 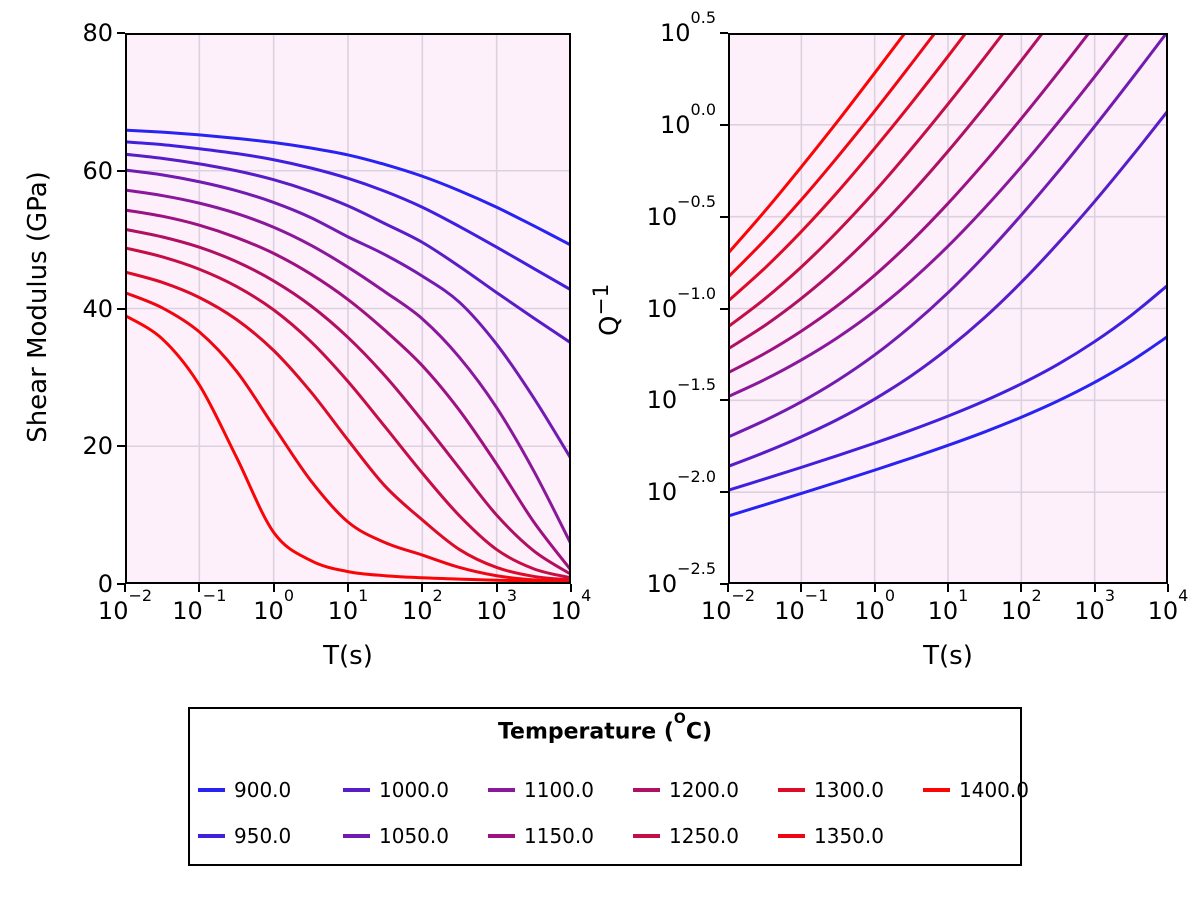 What do you see at coordinates (348, 656) in the screenshot?
I see `left-x-axis-label: T(s)` at bounding box center [348, 656].